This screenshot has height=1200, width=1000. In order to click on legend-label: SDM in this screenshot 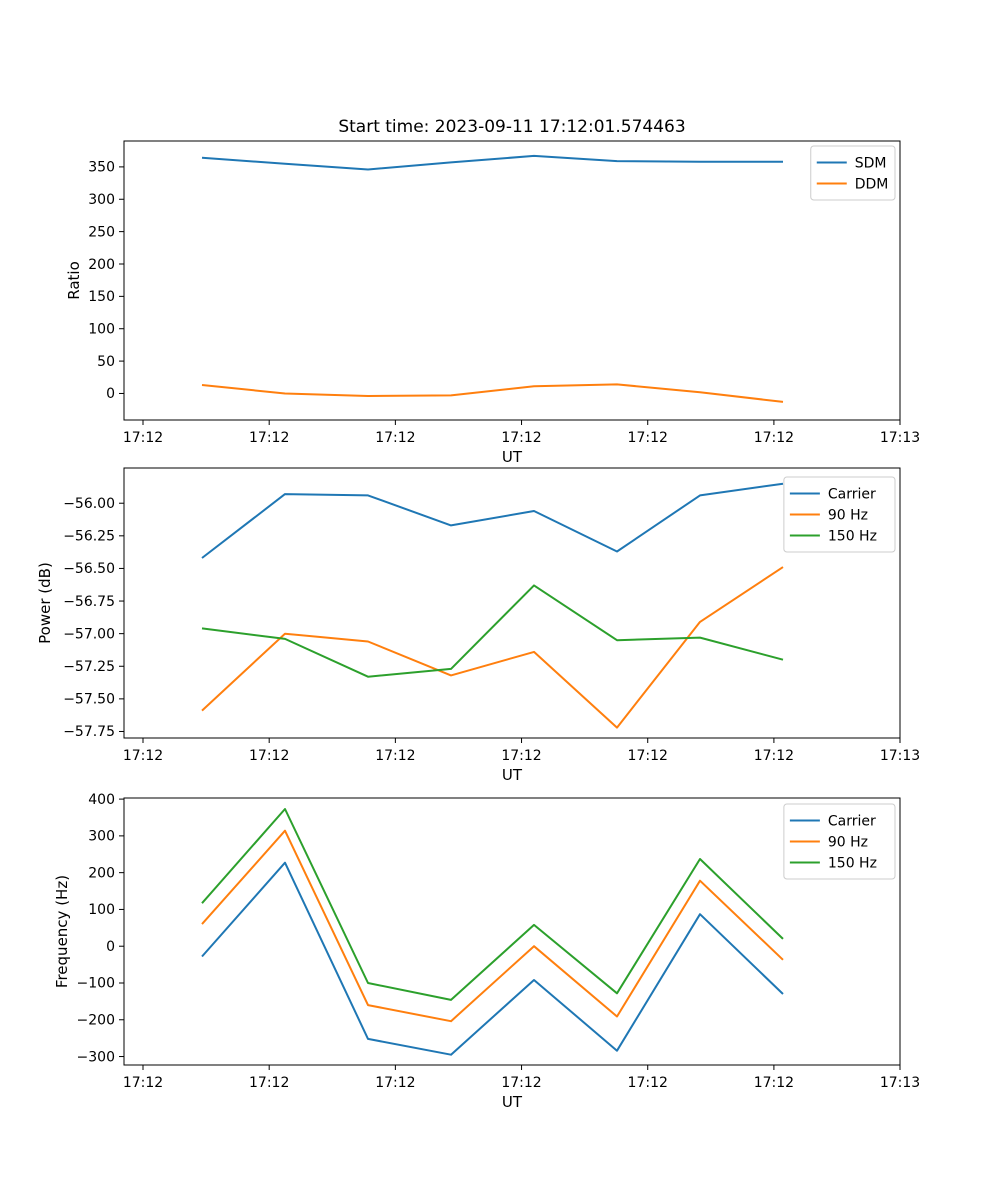, I will do `click(871, 163)`.